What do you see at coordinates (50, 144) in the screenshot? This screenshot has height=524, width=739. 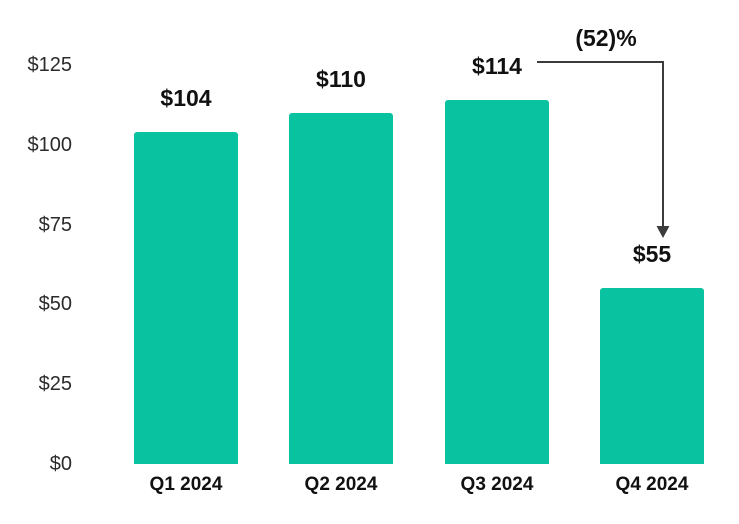 I see `y-axis-tick-label: $100` at bounding box center [50, 144].